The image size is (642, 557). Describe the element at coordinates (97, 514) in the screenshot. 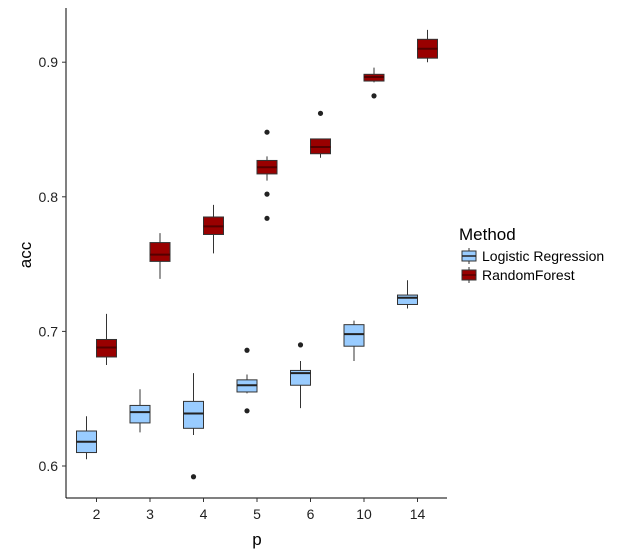

I see `x-tick-label: 2` at that location.